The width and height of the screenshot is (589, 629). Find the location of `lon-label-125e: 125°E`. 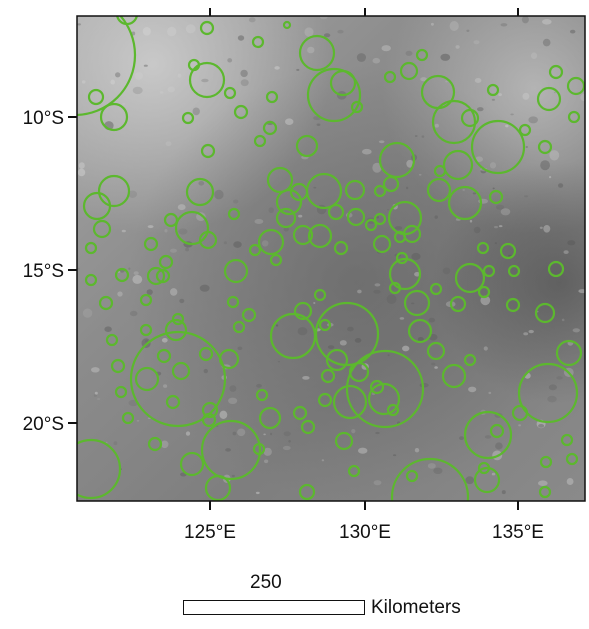

lon-label-125e: 125°E is located at coordinates (210, 532).